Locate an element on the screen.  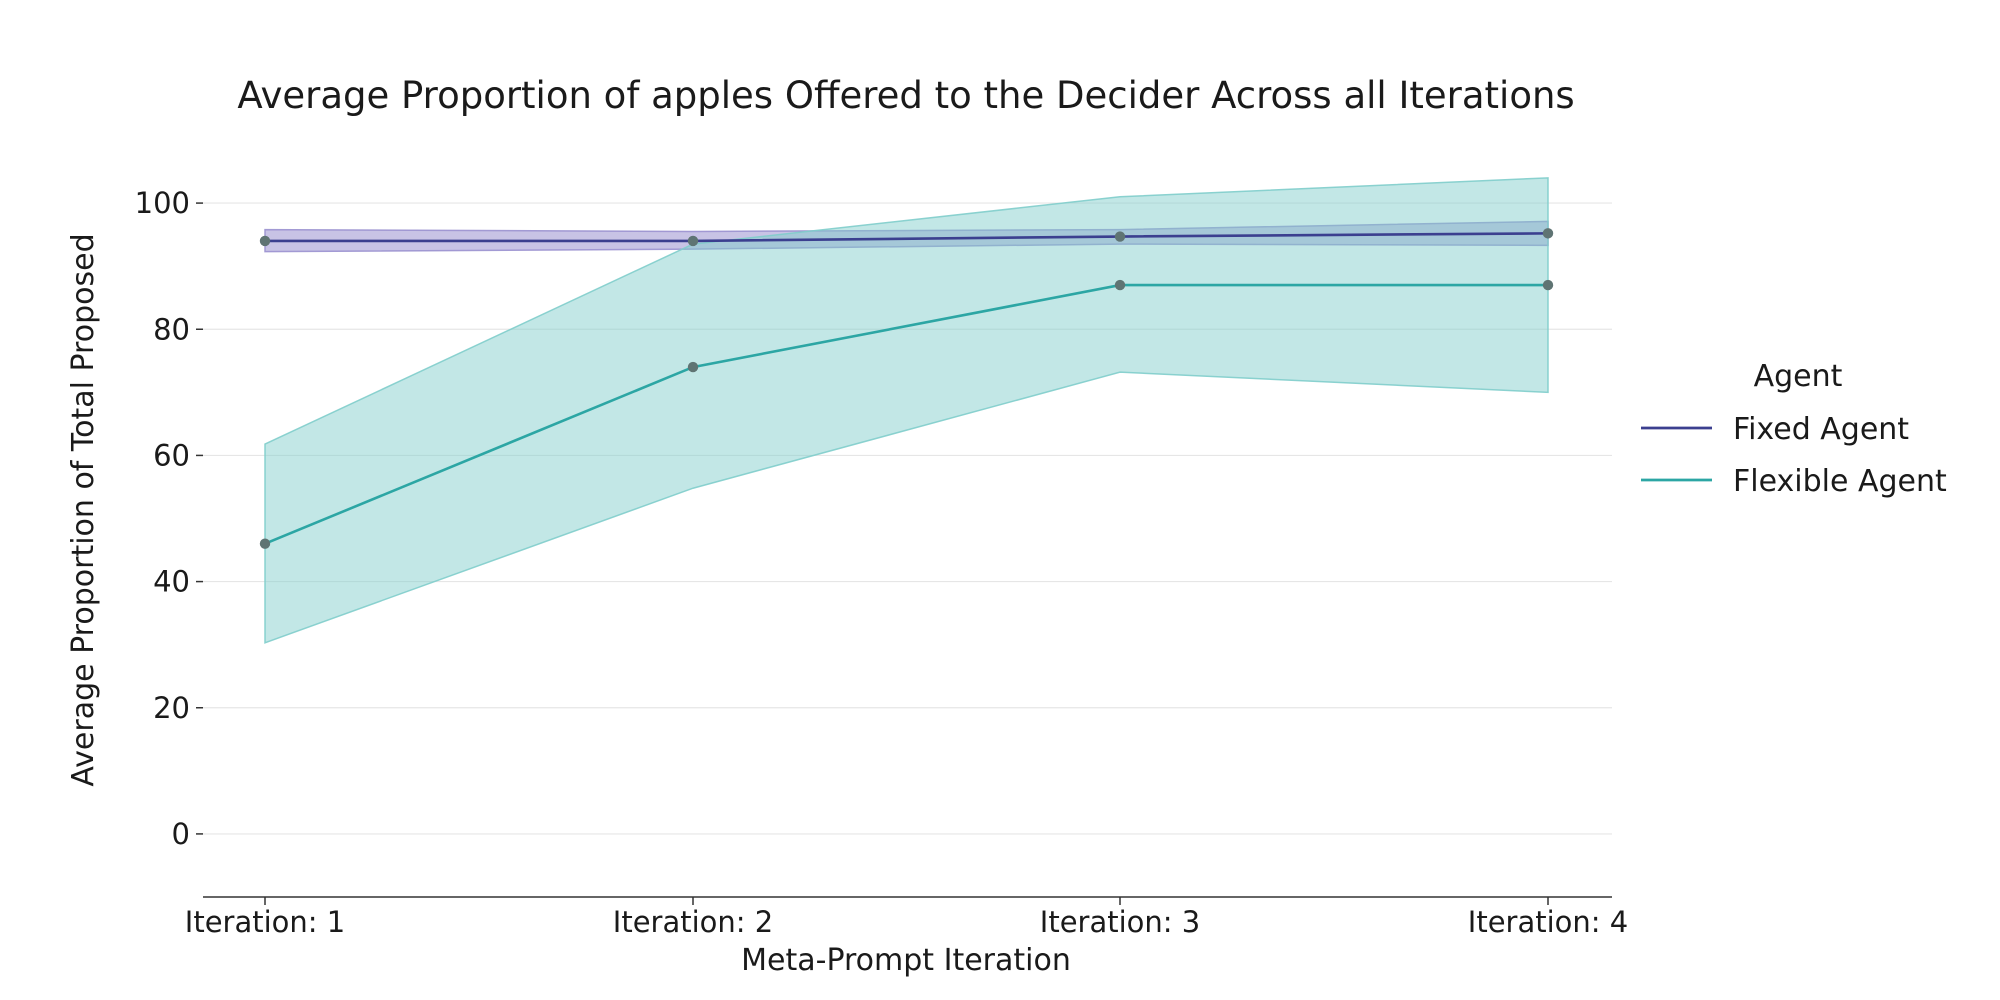
y-tick-label: 60 is located at coordinates (171, 455).